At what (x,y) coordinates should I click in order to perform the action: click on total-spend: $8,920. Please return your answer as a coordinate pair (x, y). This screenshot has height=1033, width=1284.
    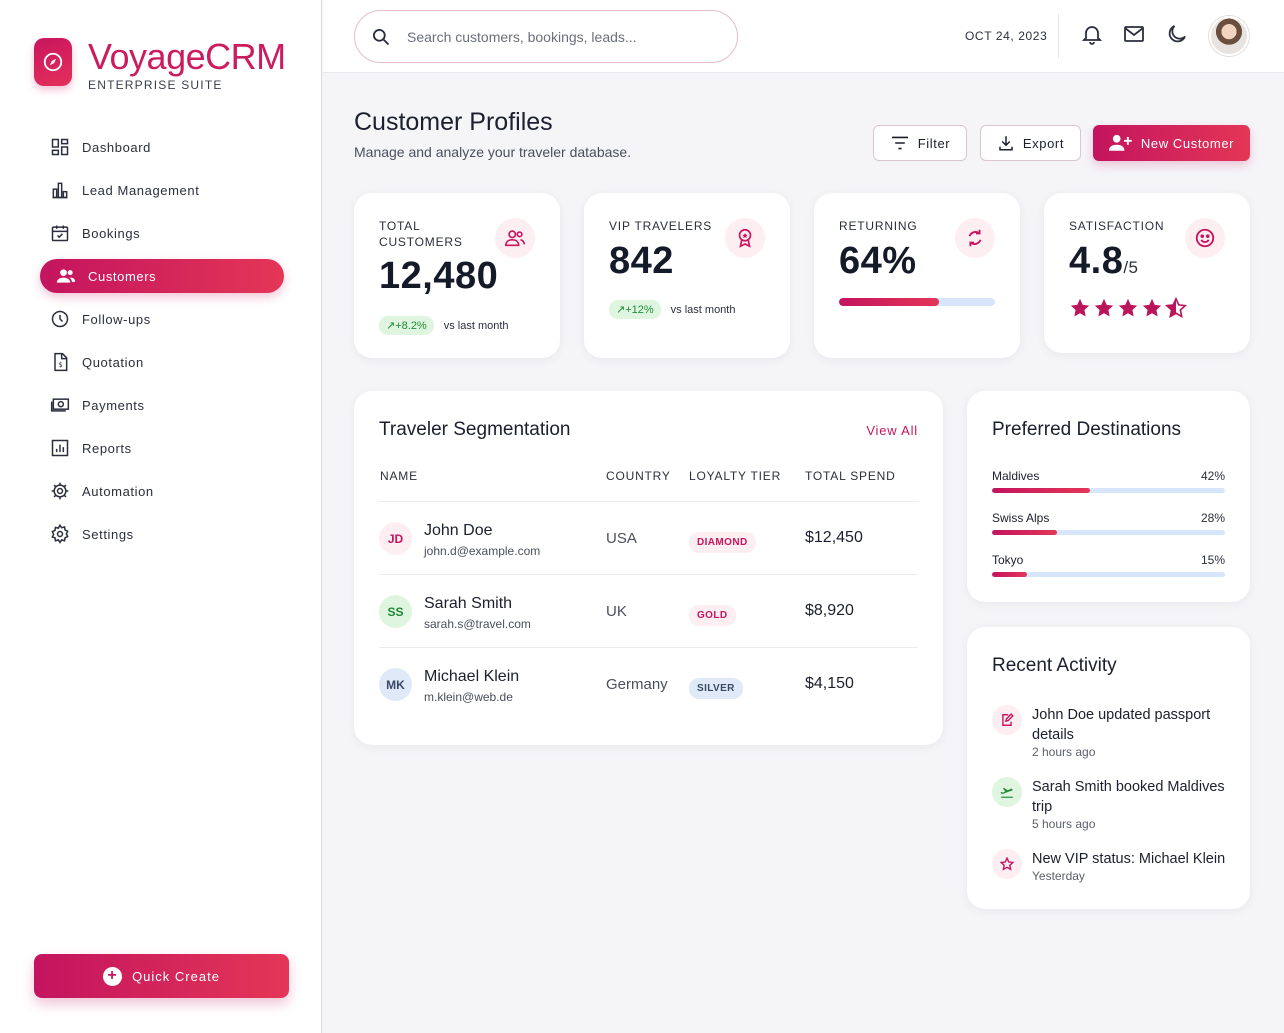
    Looking at the image, I should click on (829, 610).